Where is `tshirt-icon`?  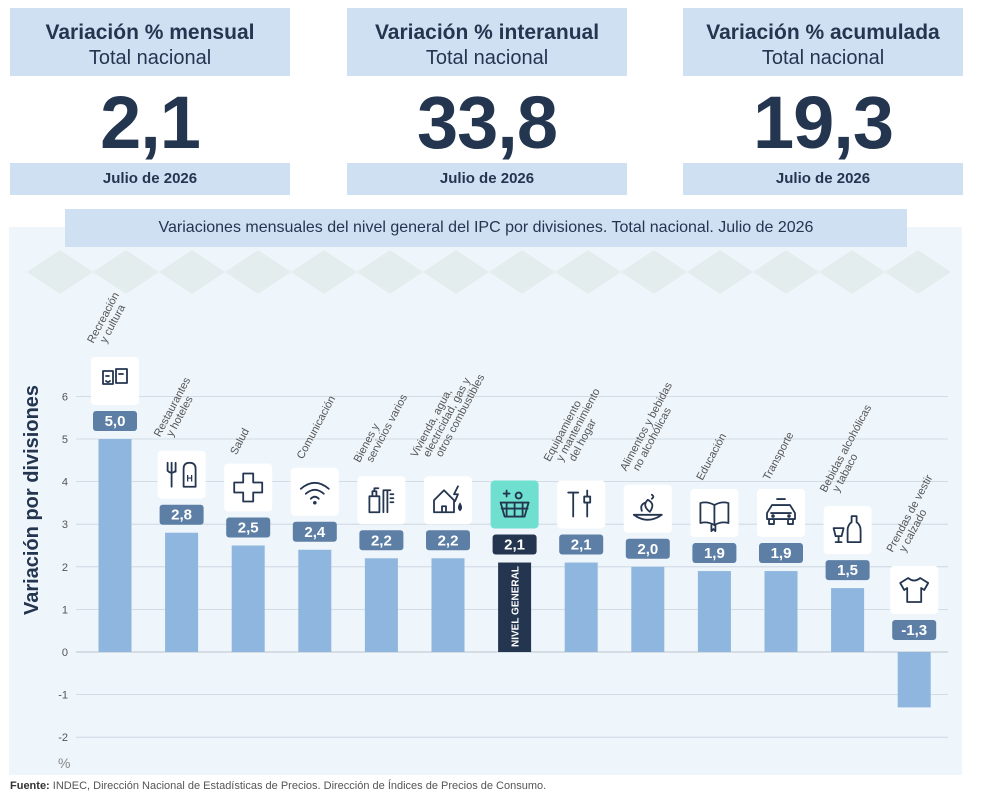 tshirt-icon is located at coordinates (914, 590).